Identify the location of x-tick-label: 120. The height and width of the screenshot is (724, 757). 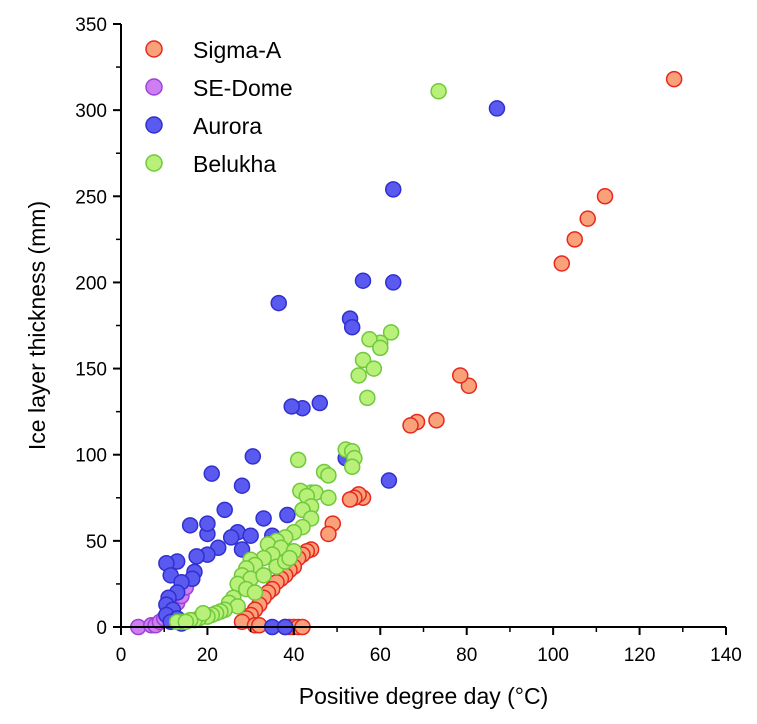
(640, 655).